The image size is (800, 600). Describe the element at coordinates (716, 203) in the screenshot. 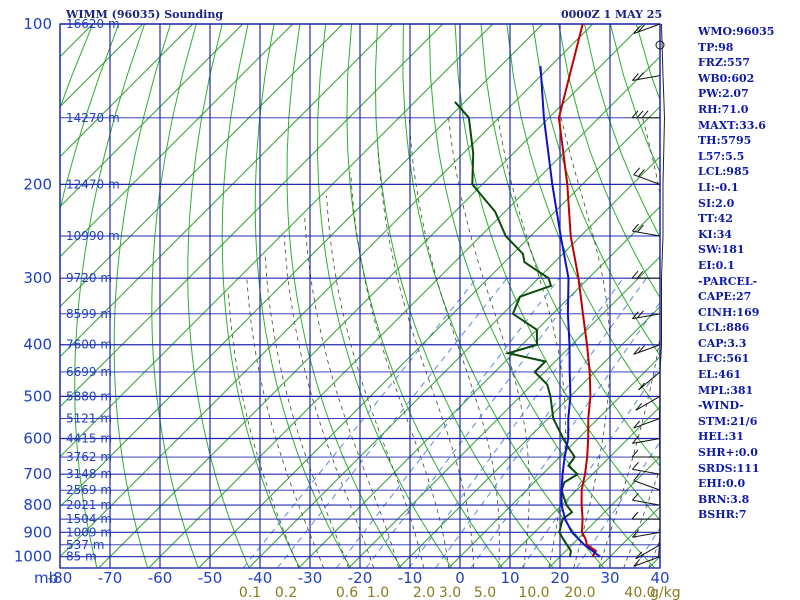

I see `index-row: SI:2.0` at that location.